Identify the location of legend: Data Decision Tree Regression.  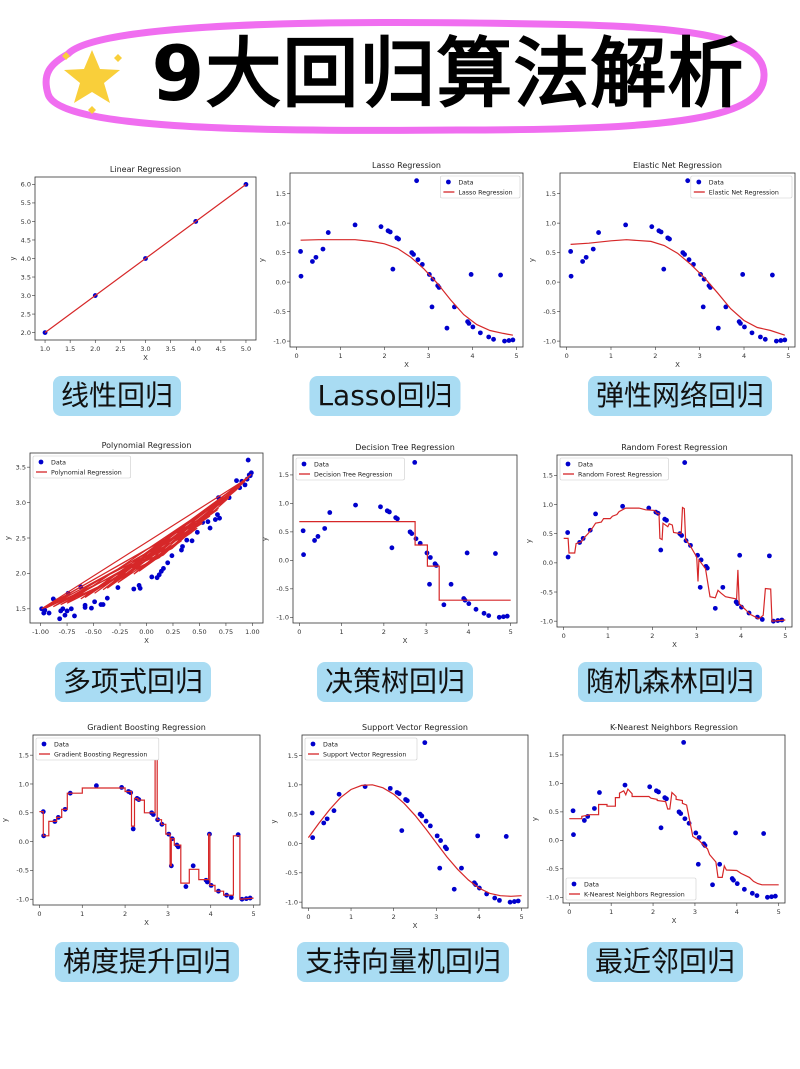
(350, 469).